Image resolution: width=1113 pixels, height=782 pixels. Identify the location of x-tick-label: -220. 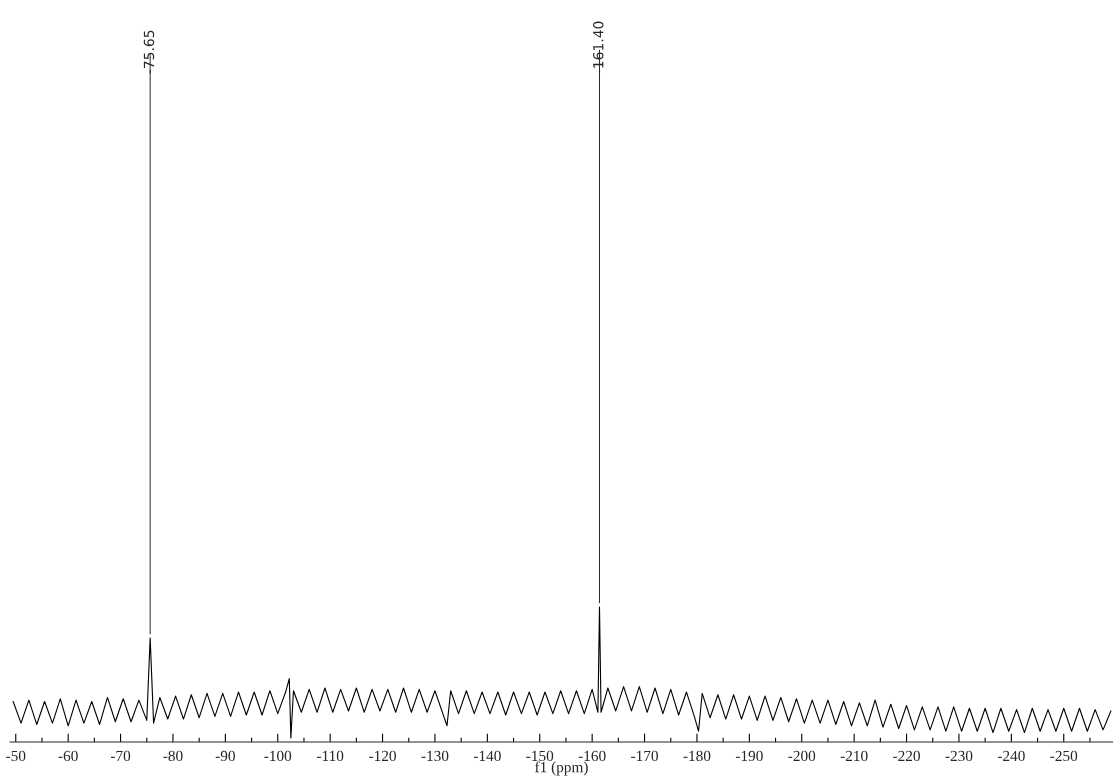
(906, 756).